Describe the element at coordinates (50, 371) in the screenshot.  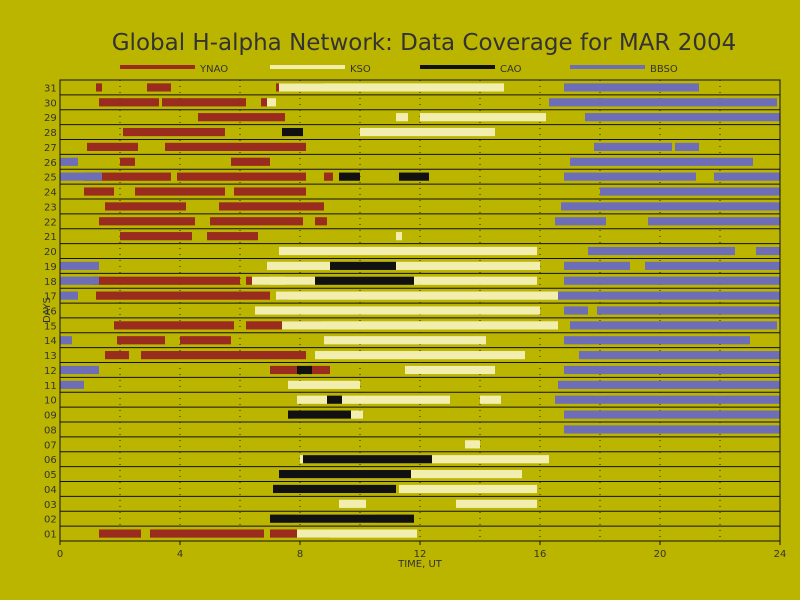
I see `y-tick-label: 12` at that location.